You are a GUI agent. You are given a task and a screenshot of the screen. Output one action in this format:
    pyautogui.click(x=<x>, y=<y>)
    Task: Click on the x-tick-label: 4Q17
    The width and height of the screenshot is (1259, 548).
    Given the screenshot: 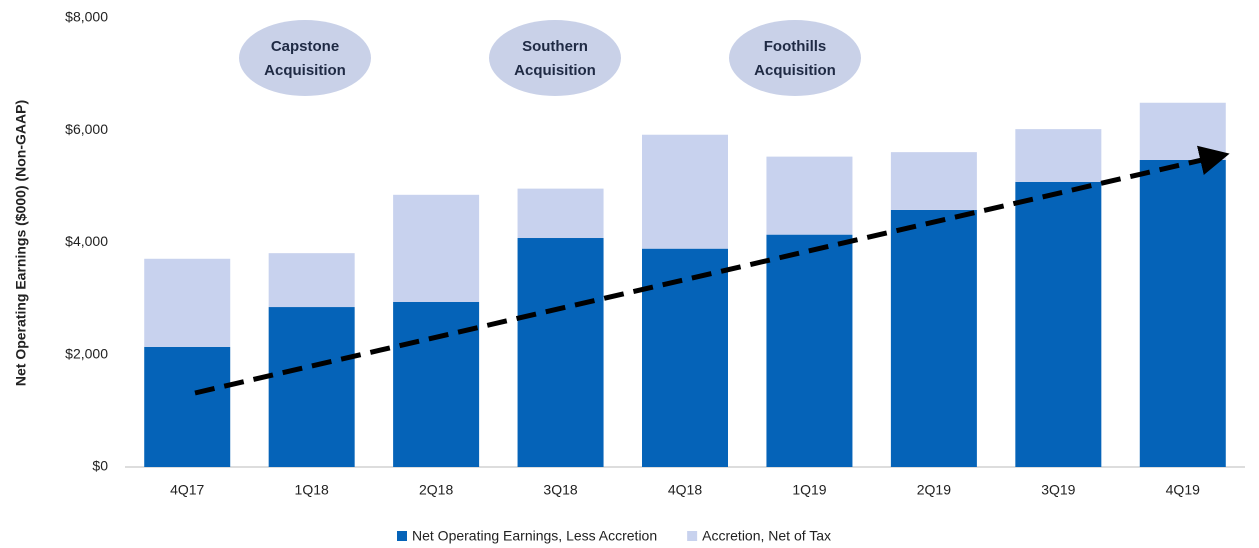 What is the action you would take?
    pyautogui.click(x=187, y=490)
    